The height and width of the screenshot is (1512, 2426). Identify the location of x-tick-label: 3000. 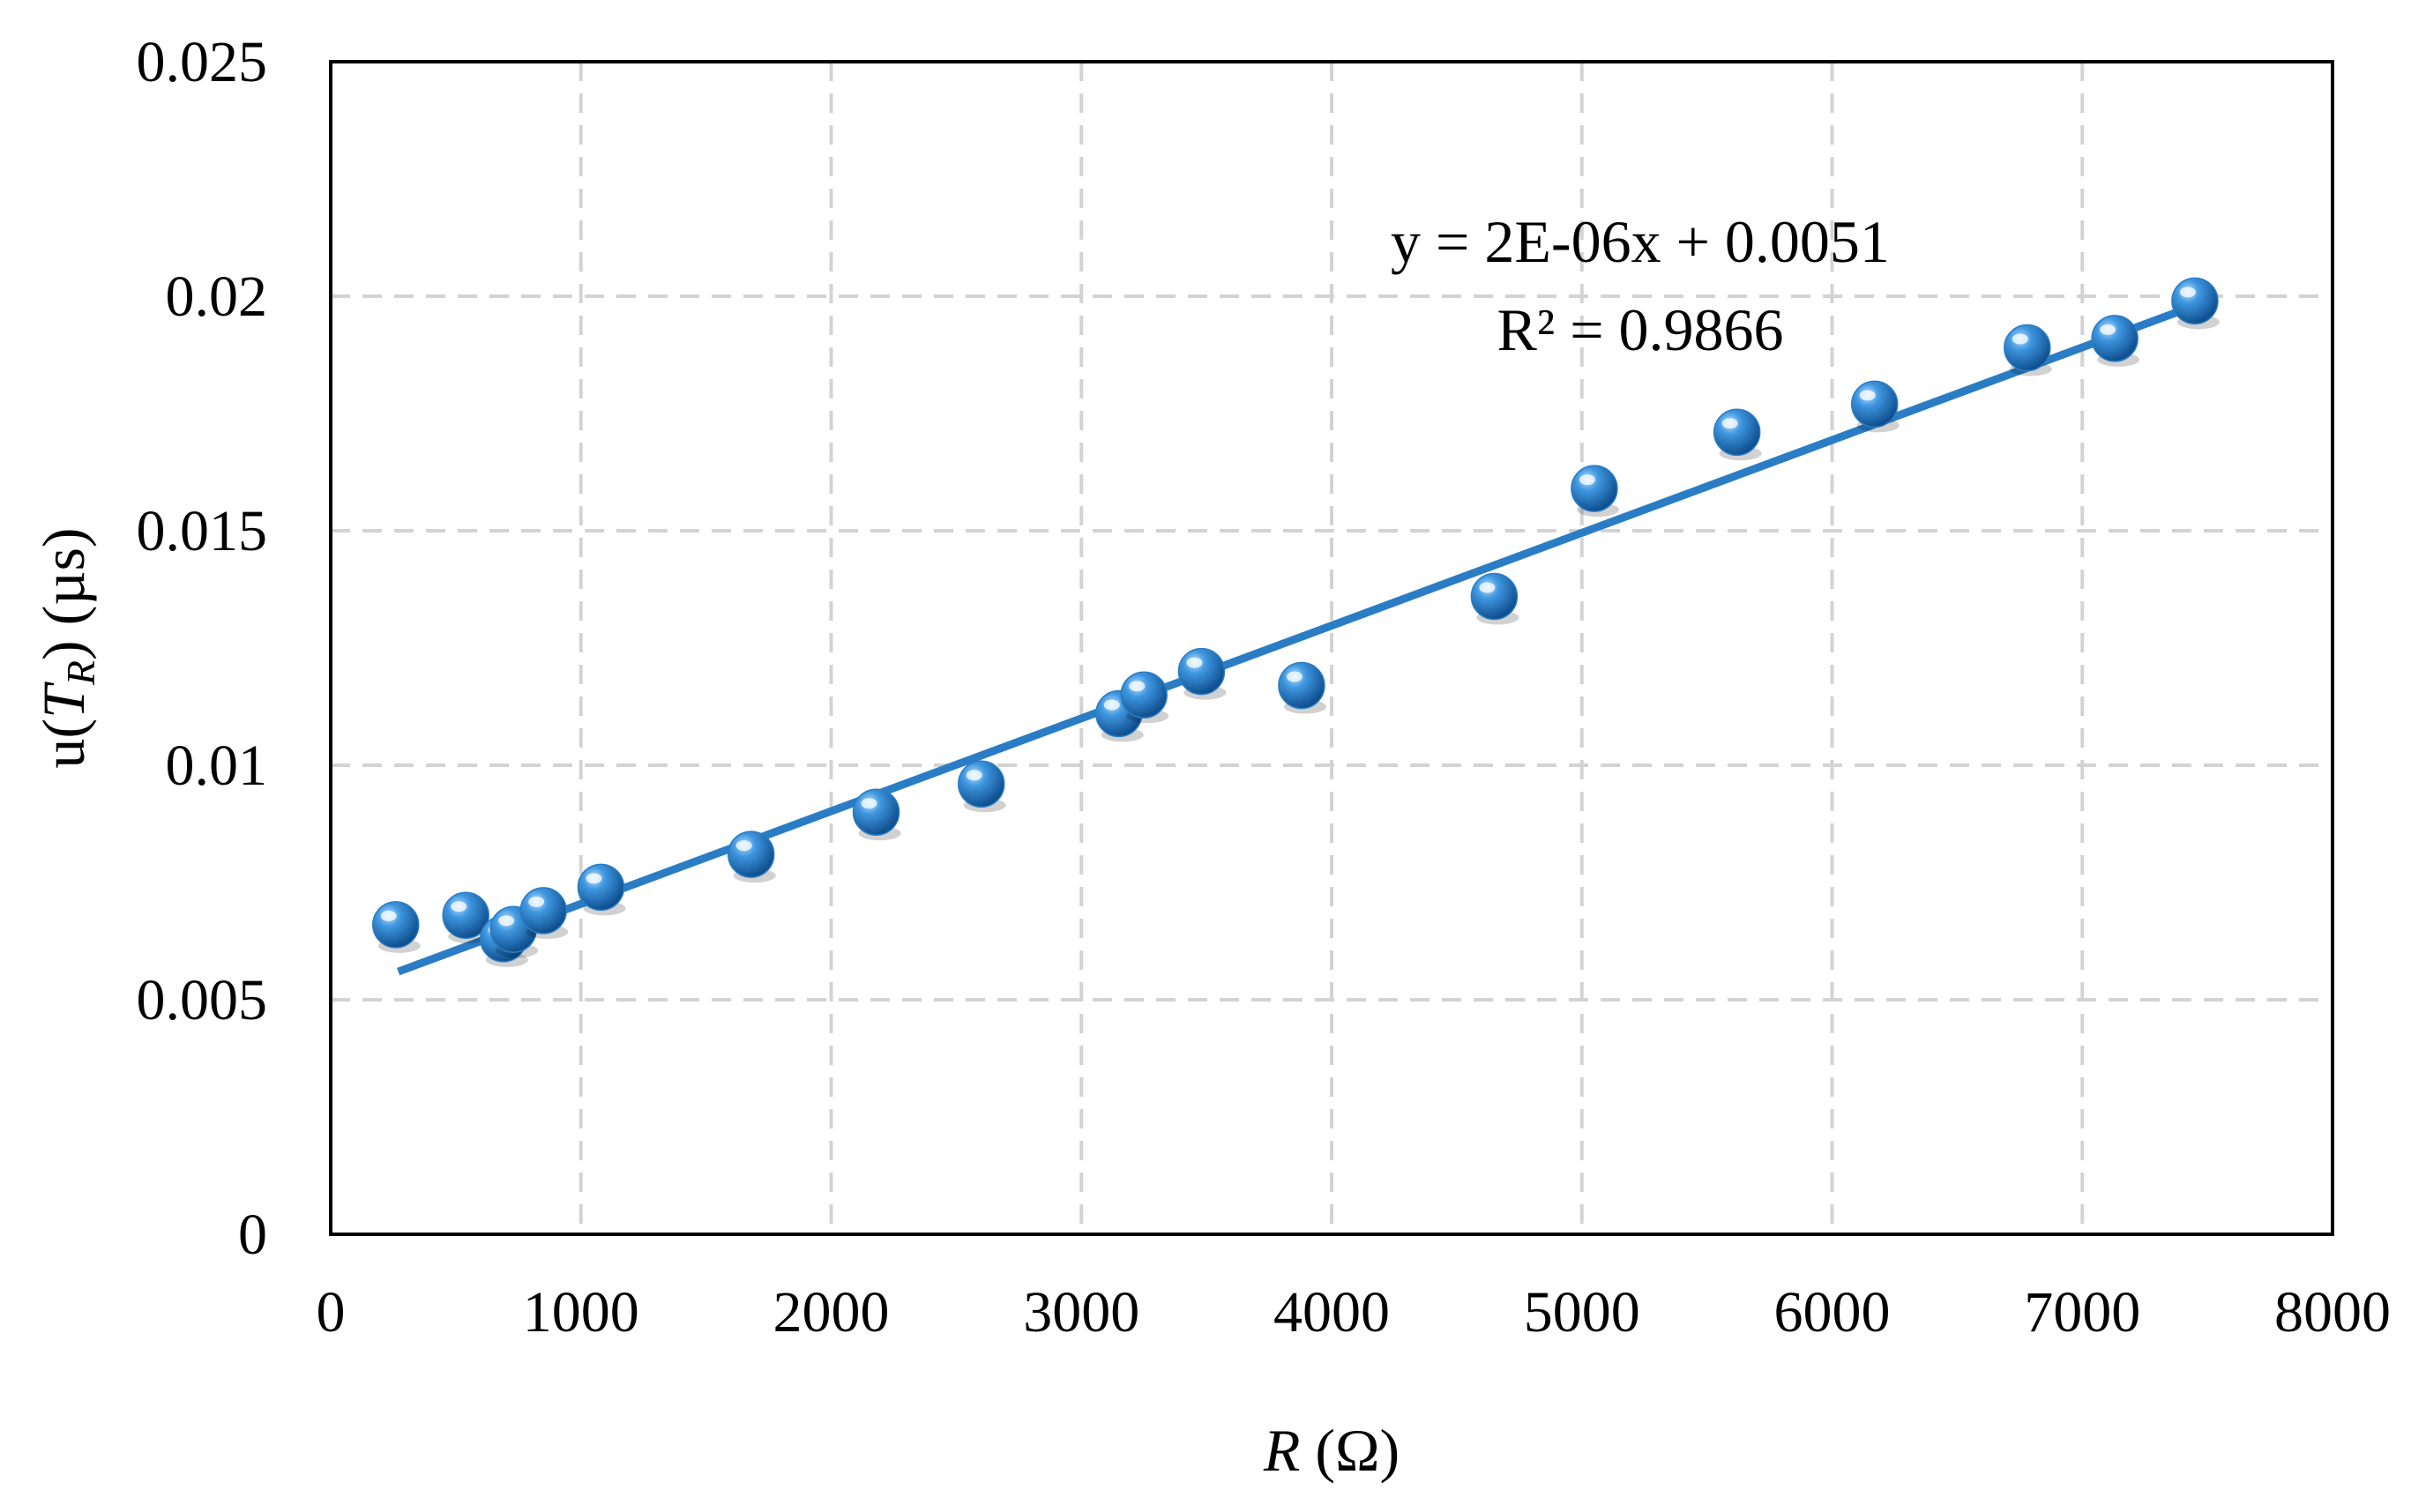
(1081, 1312).